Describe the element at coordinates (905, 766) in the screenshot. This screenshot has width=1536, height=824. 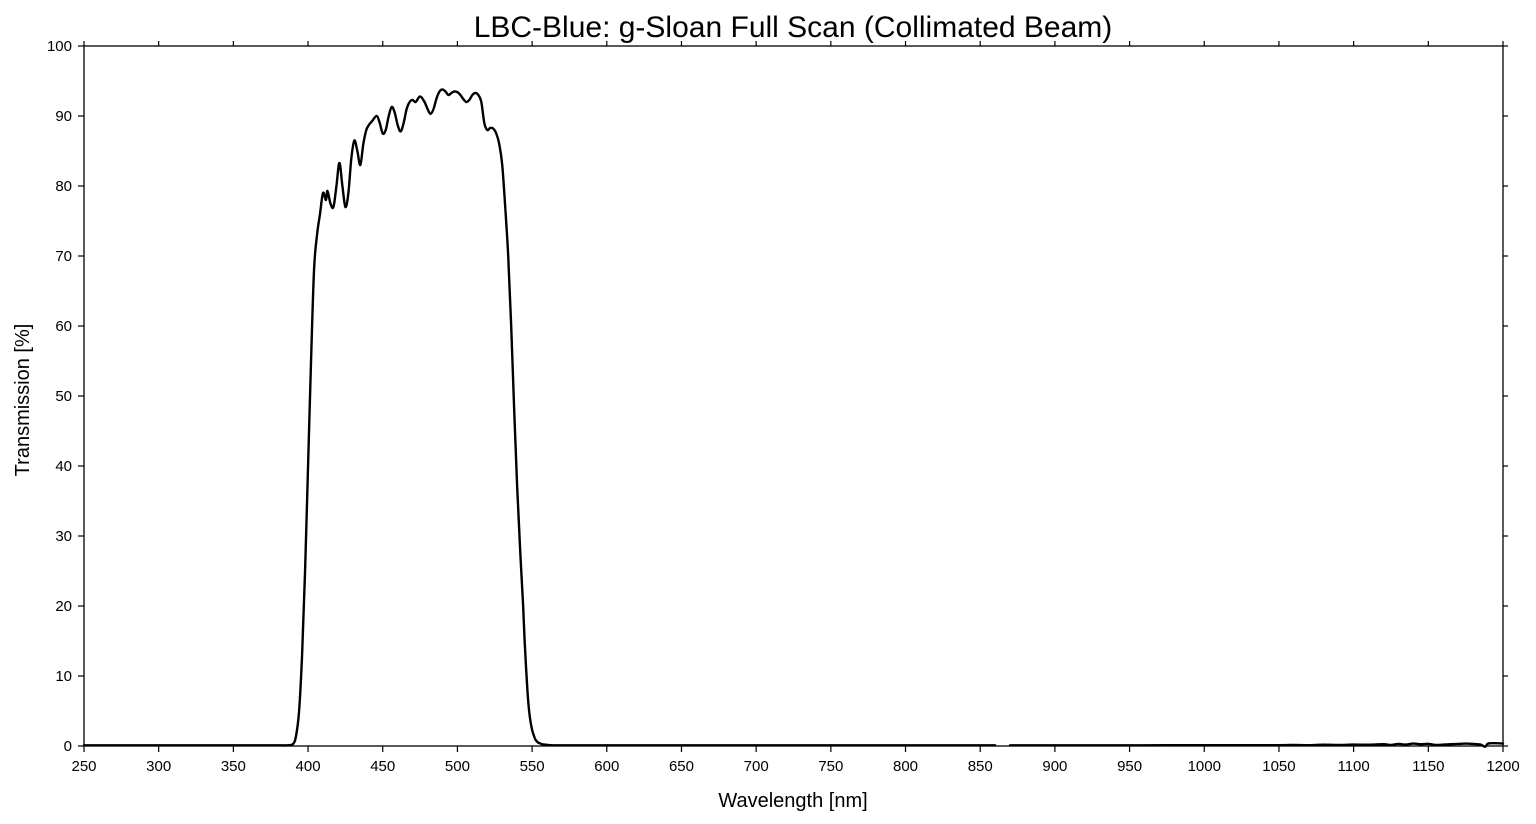
I see `x-tick-label: 800` at that location.